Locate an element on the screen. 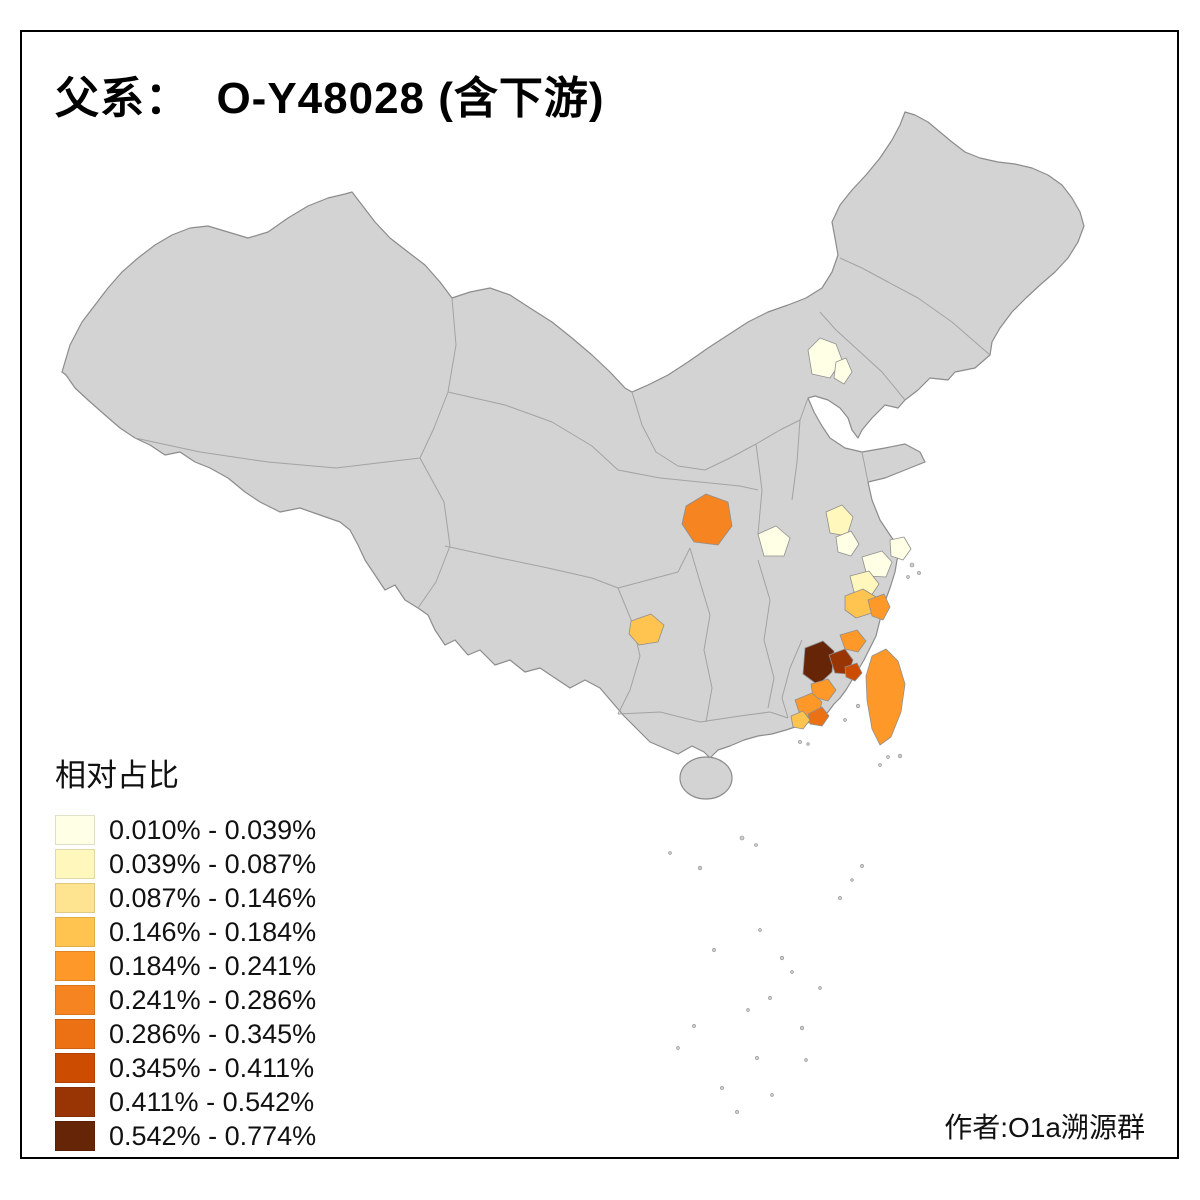 Image resolution: width=1200 pixels, height=1200 pixels. taiwan-region is located at coordinates (885, 697).